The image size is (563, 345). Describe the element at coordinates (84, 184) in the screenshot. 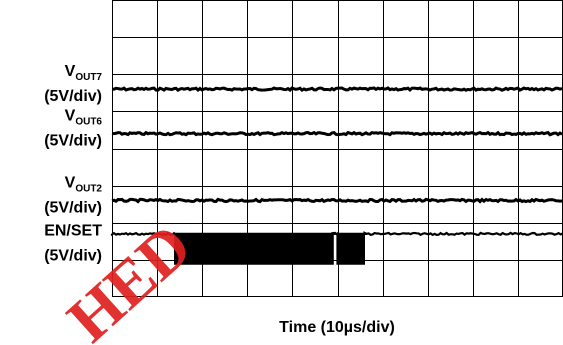

I see `channel-name-vout2: VOUT2` at that location.